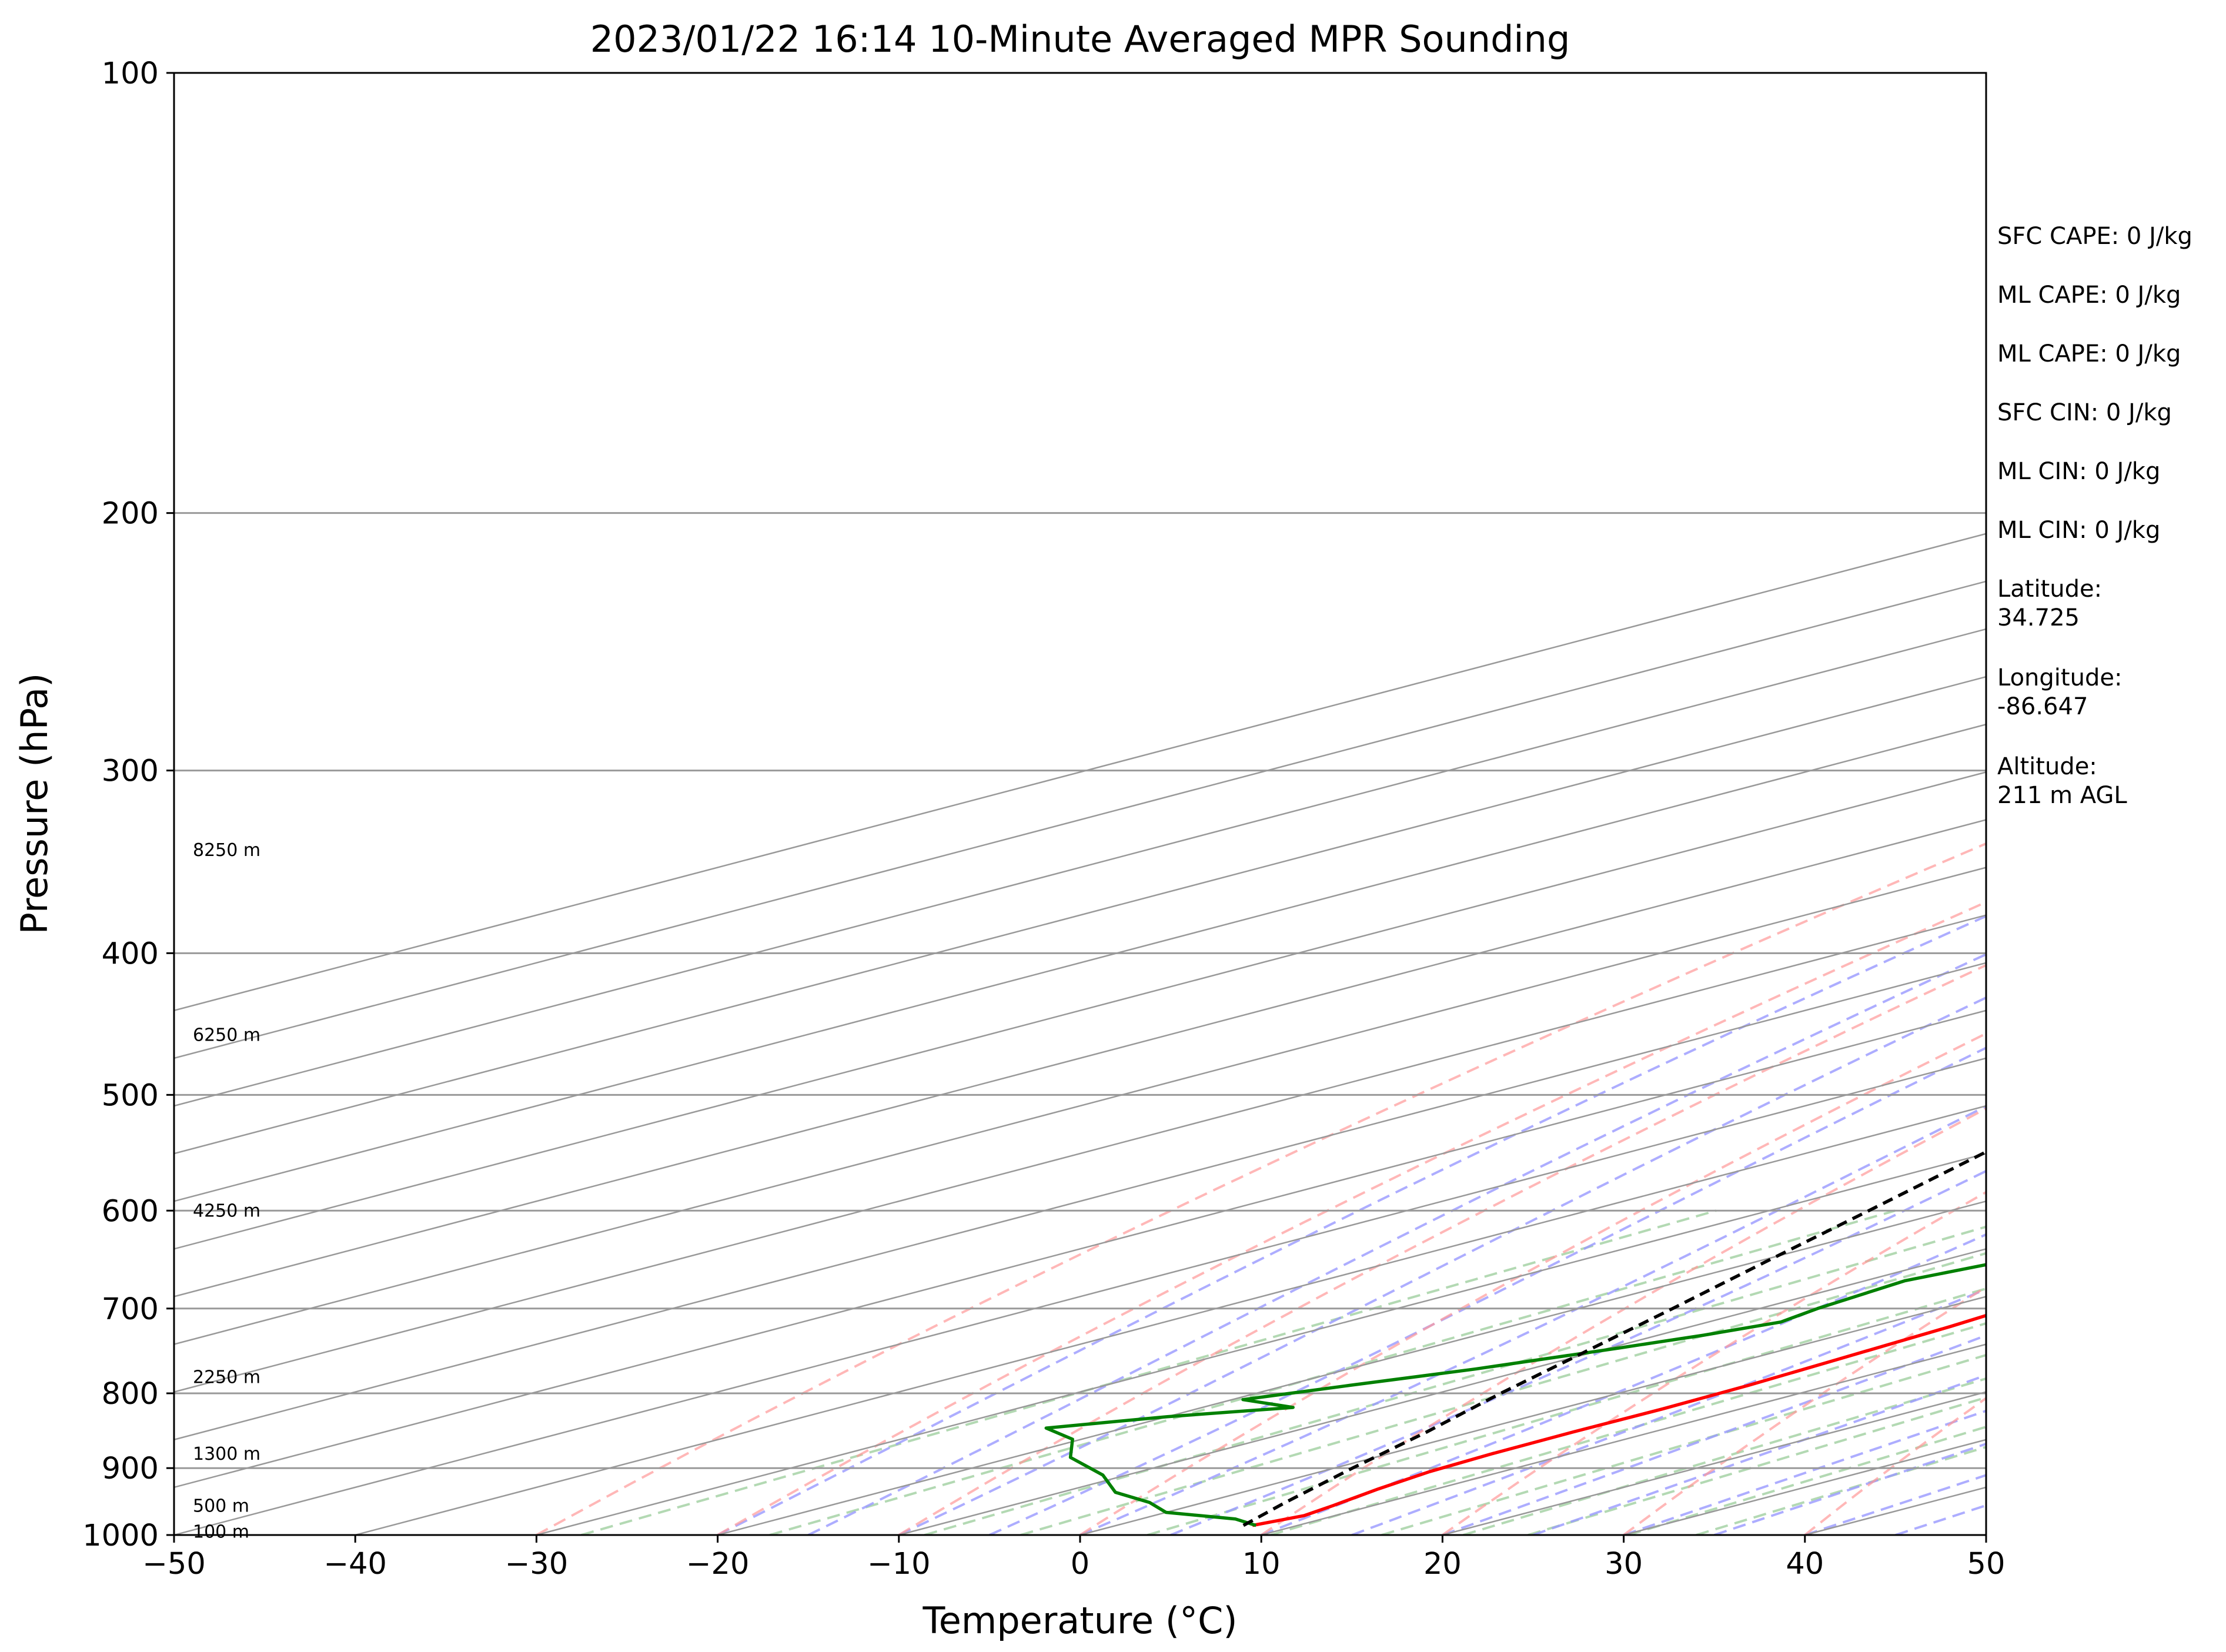 The width and height of the screenshot is (2226, 1652). What do you see at coordinates (227, 851) in the screenshot?
I see `height-label: 8250 m` at bounding box center [227, 851].